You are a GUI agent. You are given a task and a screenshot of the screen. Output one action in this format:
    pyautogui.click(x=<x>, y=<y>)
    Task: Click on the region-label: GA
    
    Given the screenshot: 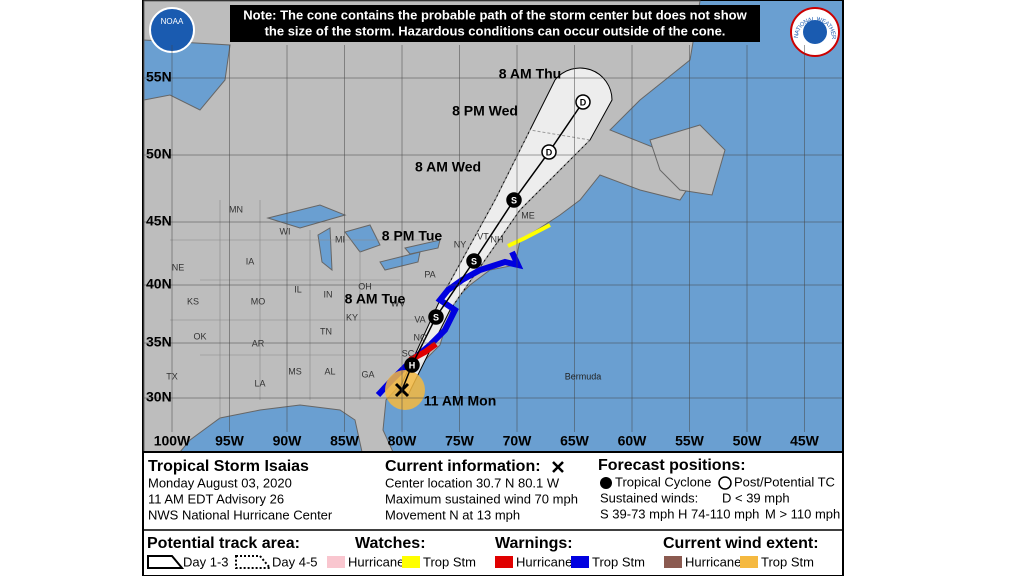 What is the action you would take?
    pyautogui.click(x=367, y=374)
    